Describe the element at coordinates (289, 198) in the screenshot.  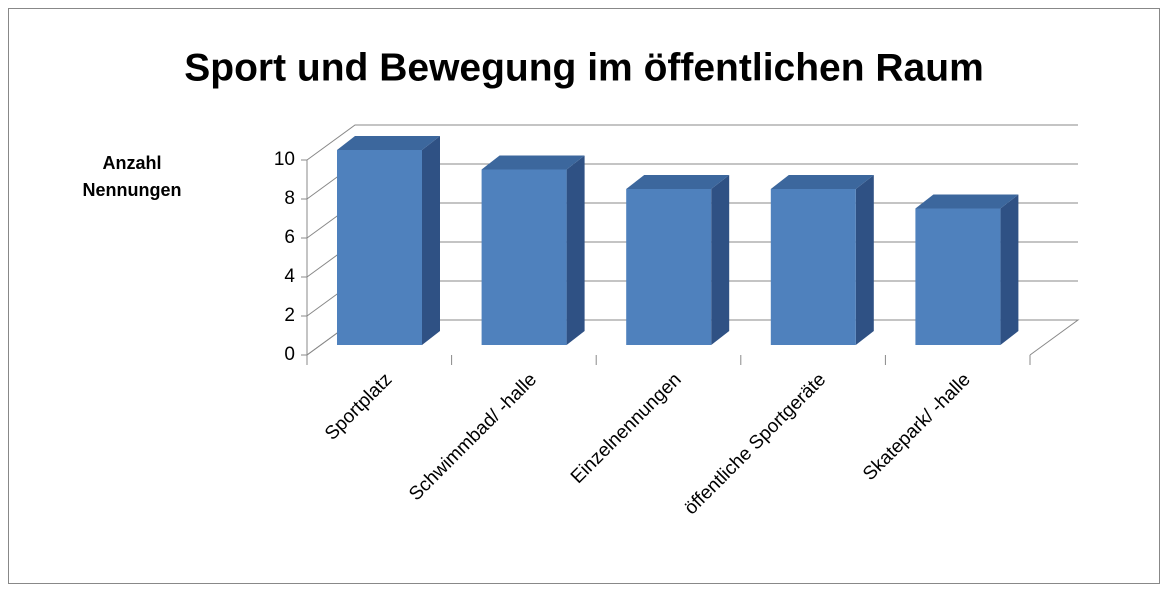
I see `y-tick-label: 8` at that location.